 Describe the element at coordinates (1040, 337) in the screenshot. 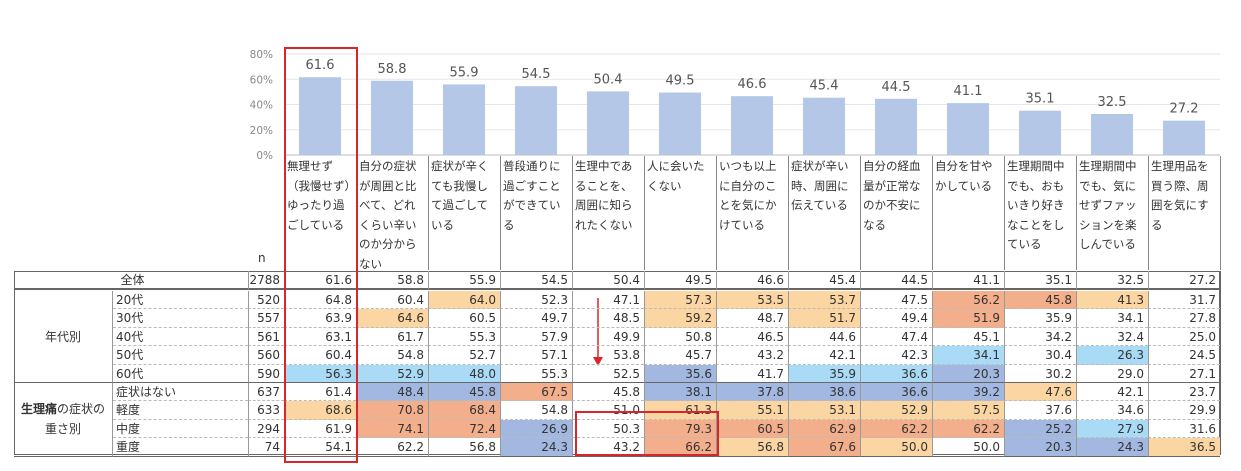

I see `cell-value: 34.2` at that location.